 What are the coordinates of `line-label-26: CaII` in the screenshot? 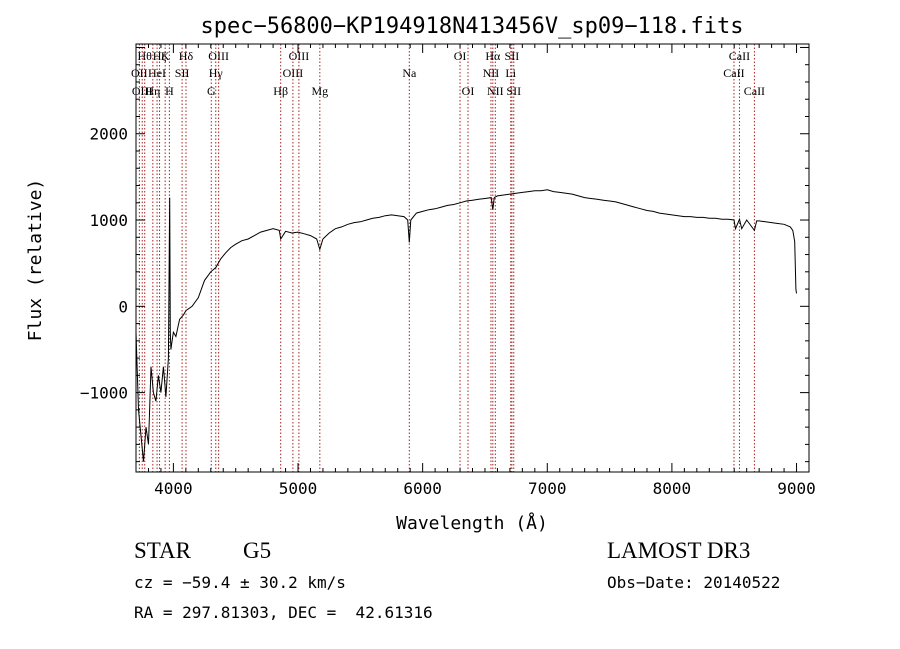 It's located at (733, 73).